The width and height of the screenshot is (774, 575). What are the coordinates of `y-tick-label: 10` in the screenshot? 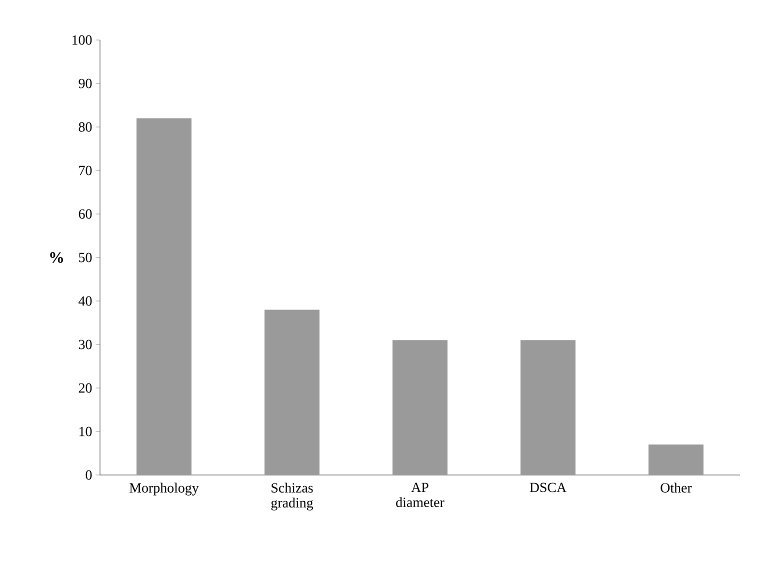 It's located at (86, 431).